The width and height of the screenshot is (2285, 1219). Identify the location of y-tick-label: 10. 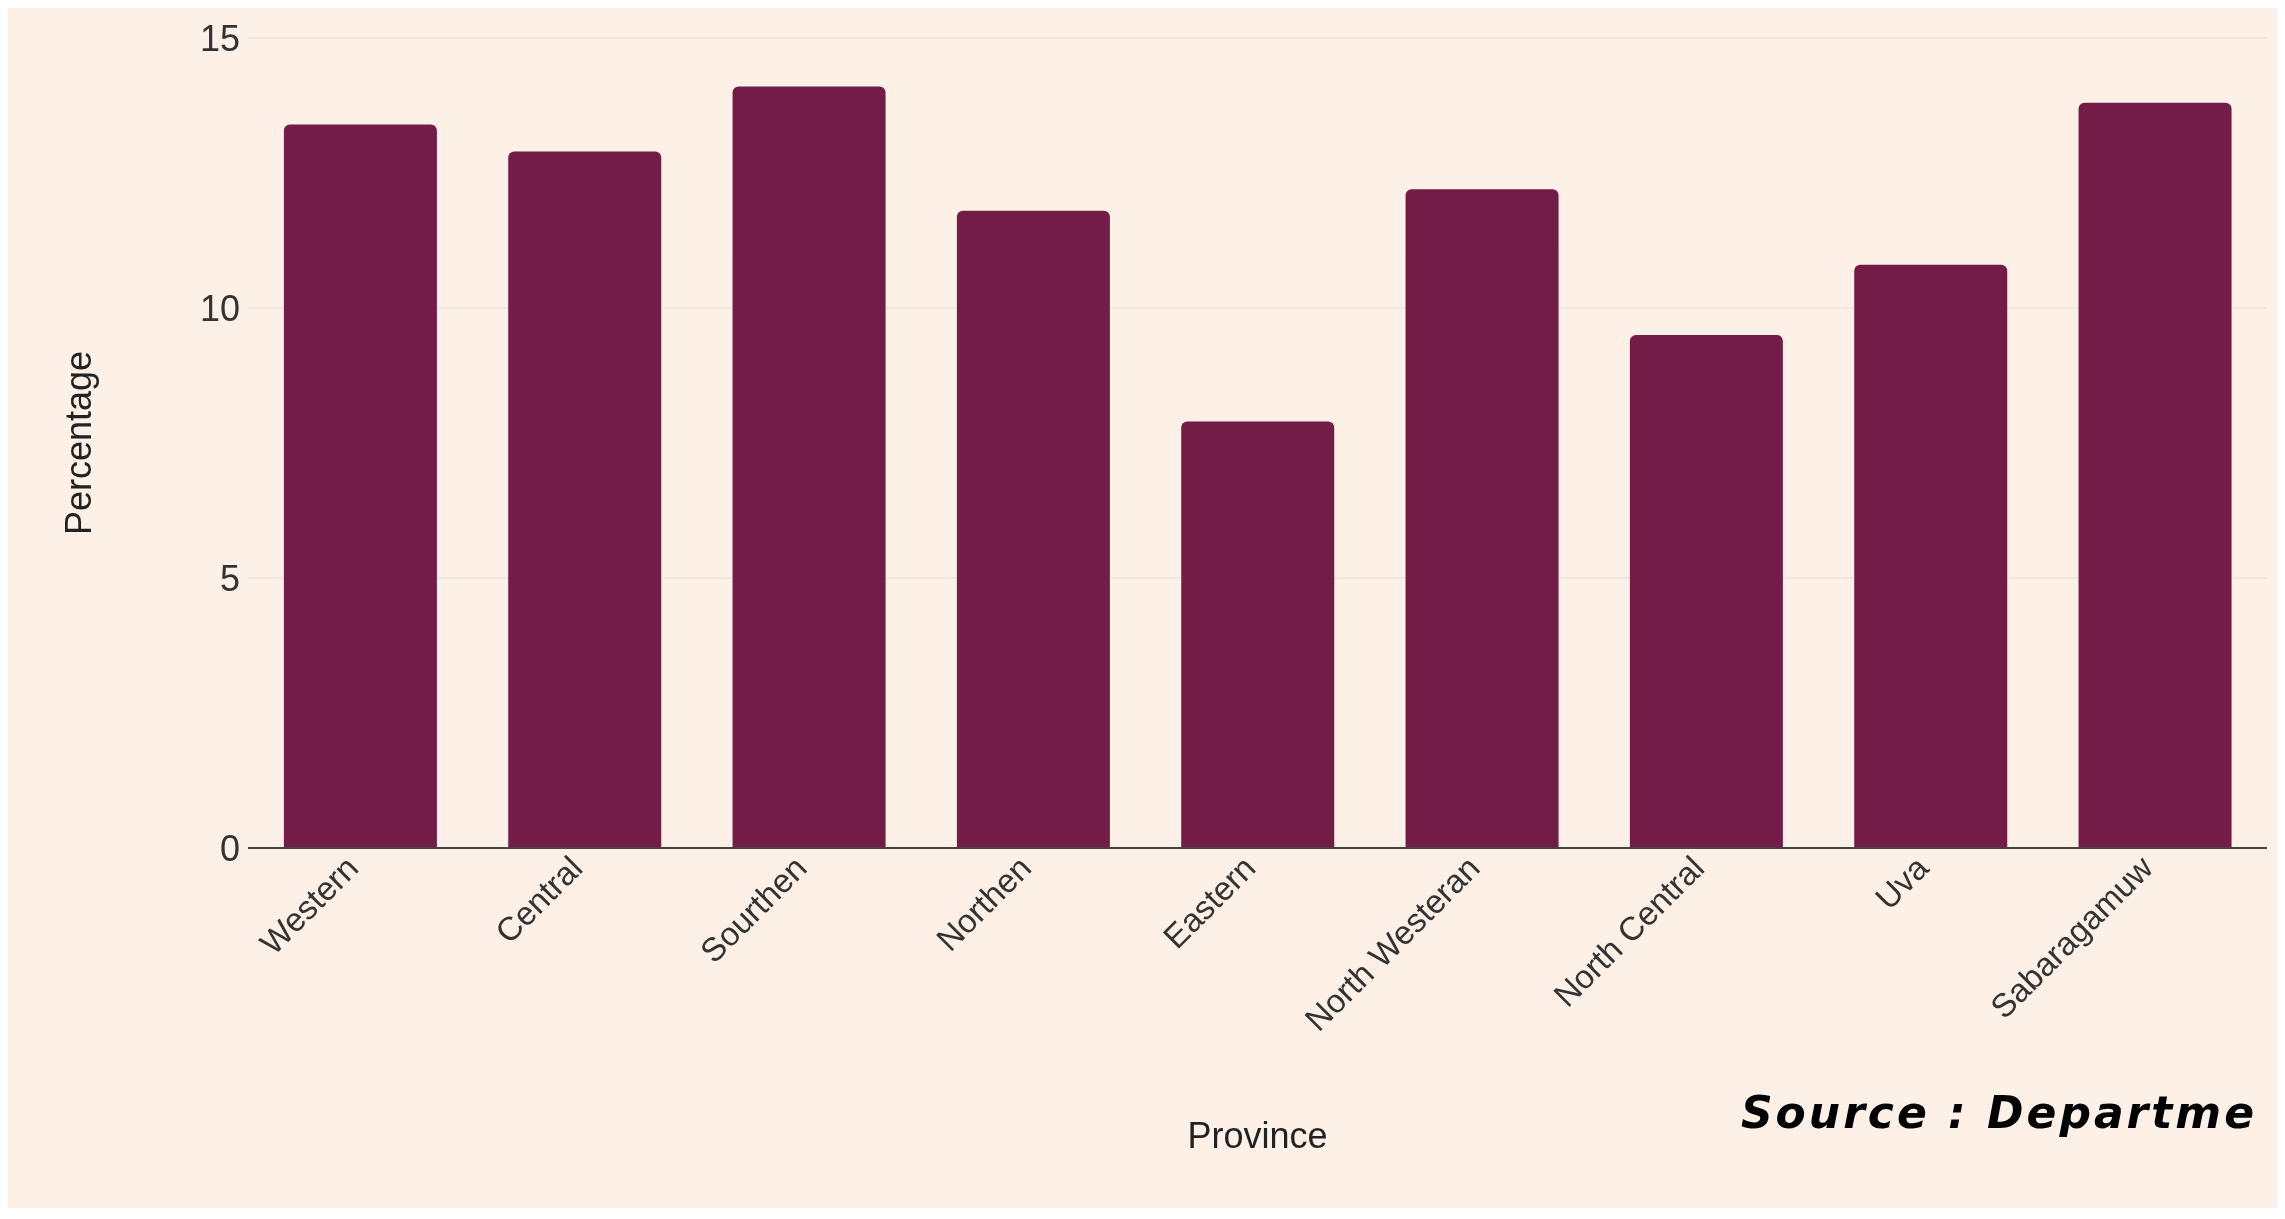
(219, 308).